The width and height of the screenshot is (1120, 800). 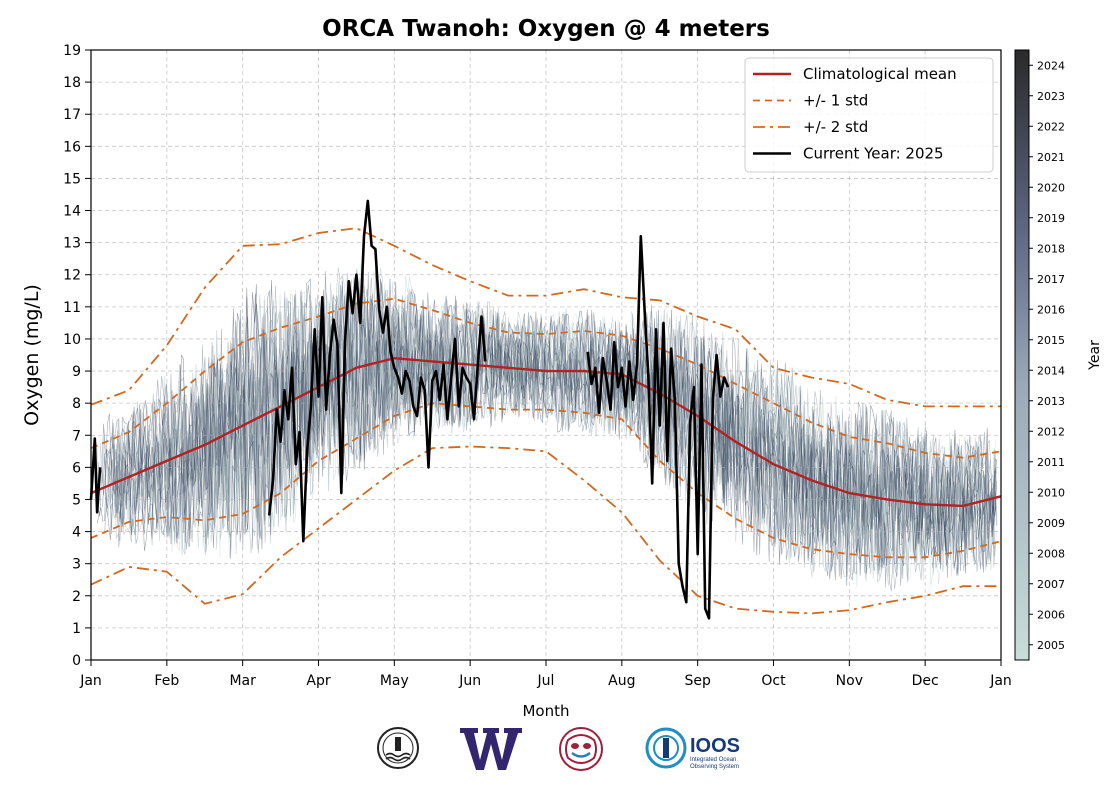 I want to click on x-tick-label-9: Oct, so click(x=773, y=681).